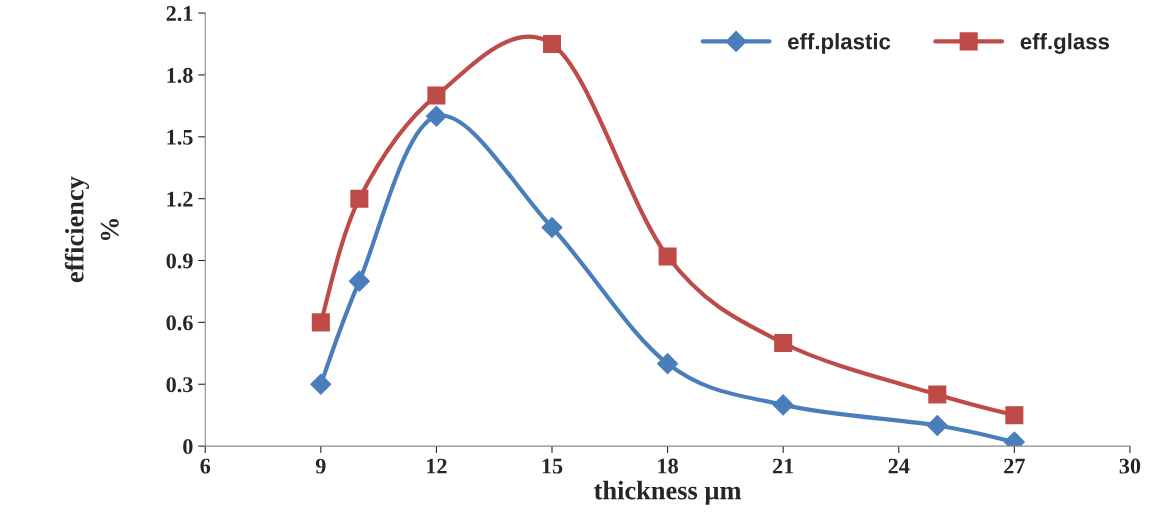 The image size is (1153, 523). I want to click on y-tick-label: 0.6, so click(179, 323).